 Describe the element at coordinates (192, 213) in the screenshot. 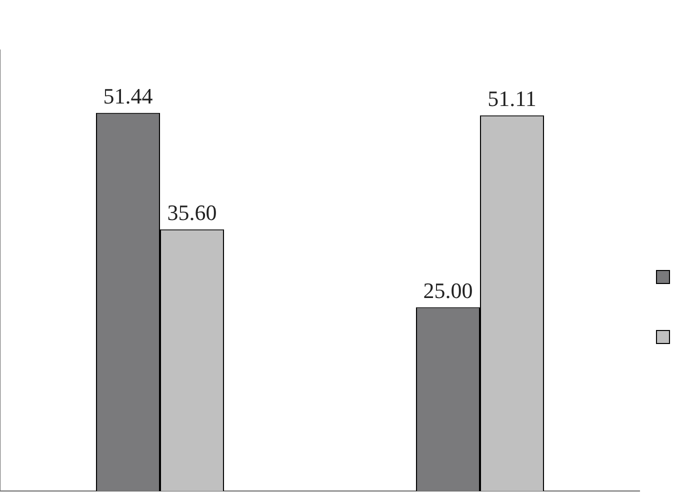

I see `data-label: 35.60` at that location.